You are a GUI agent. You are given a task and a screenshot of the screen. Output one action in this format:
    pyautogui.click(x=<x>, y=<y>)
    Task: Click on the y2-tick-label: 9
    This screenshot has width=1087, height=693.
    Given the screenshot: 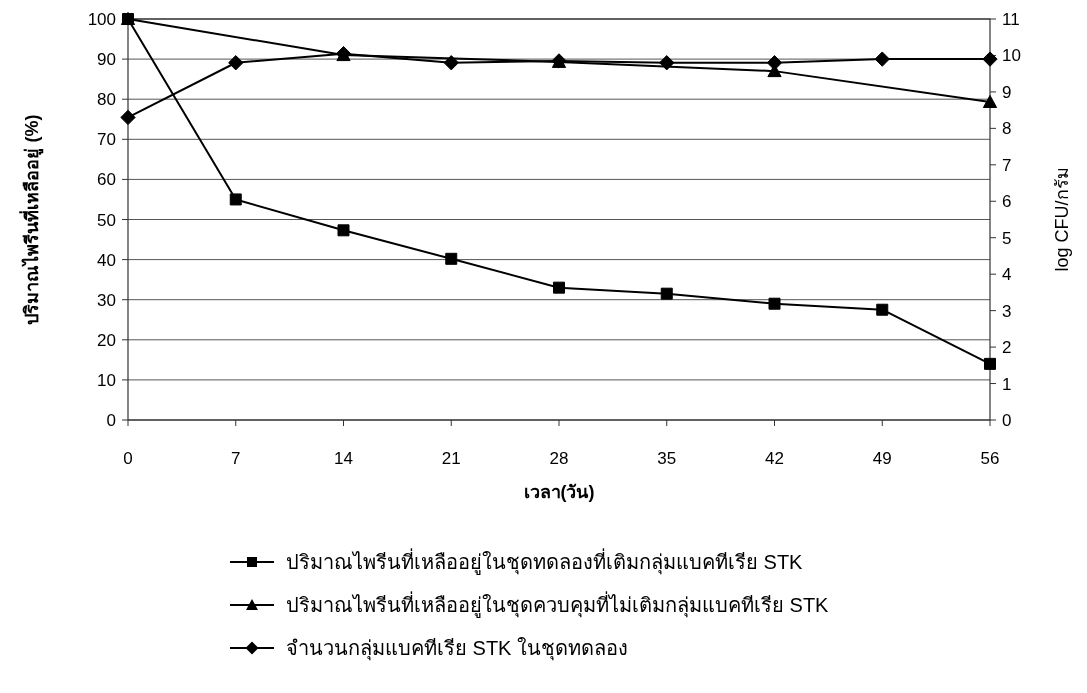 What is the action you would take?
    pyautogui.click(x=1007, y=92)
    